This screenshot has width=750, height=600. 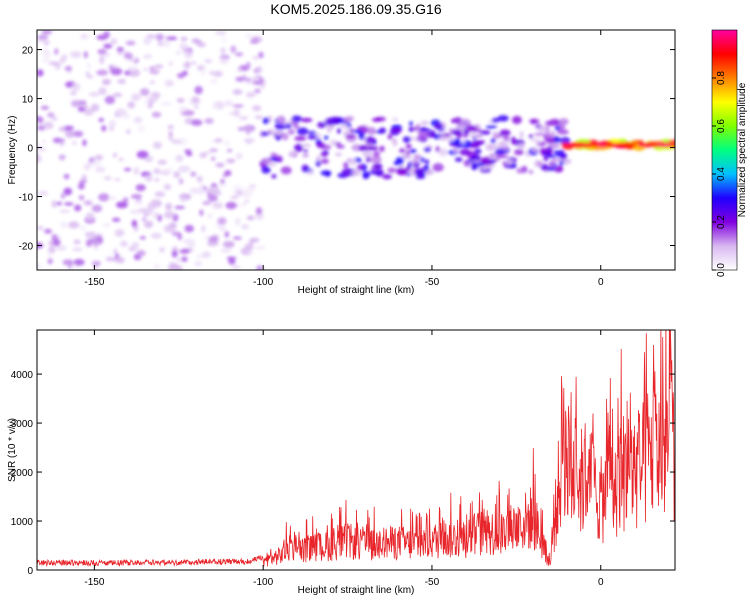 What do you see at coordinates (742, 149) in the screenshot?
I see `colorbar-label: Normalized spectral amplitude` at bounding box center [742, 149].